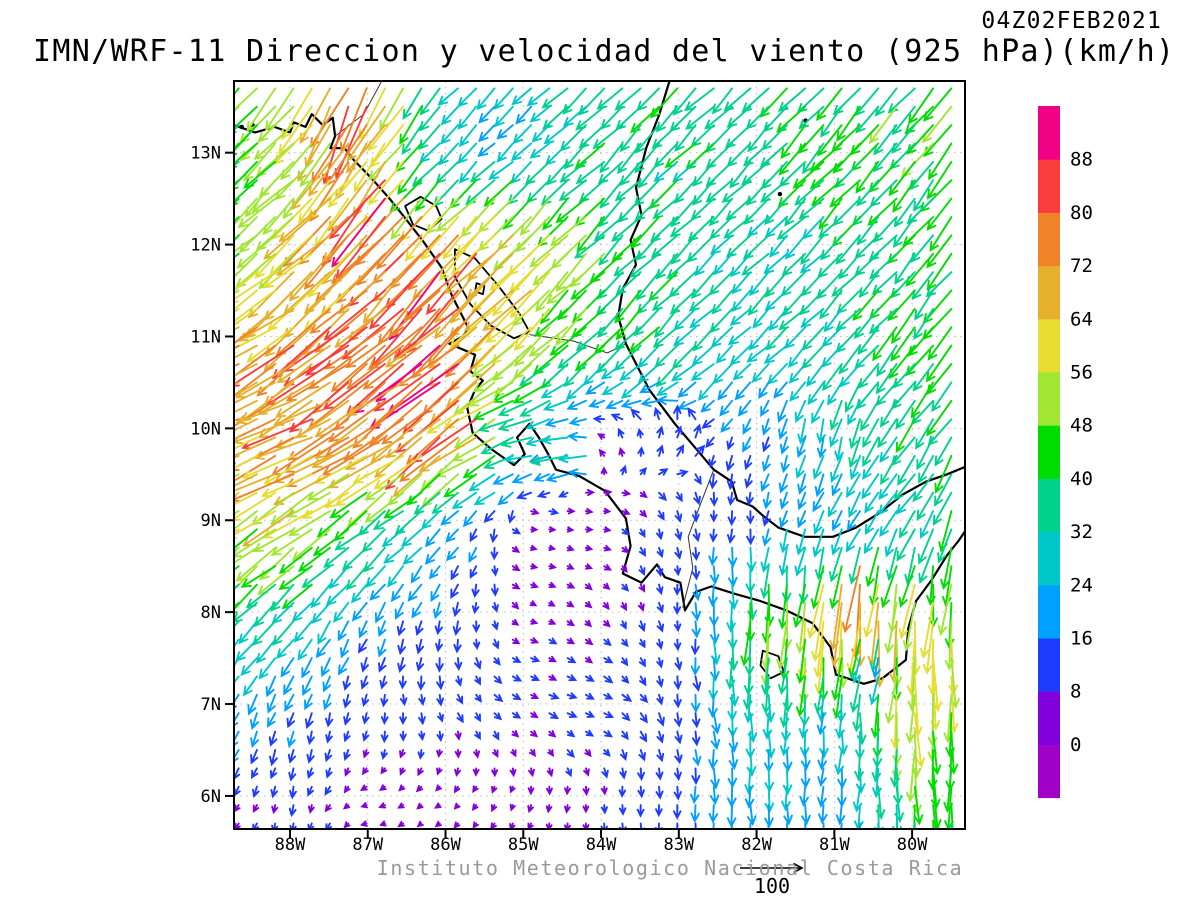 This screenshot has width=1200, height=900. What do you see at coordinates (756, 845) in the screenshot?
I see `axis-label-lon: 82W` at bounding box center [756, 845].